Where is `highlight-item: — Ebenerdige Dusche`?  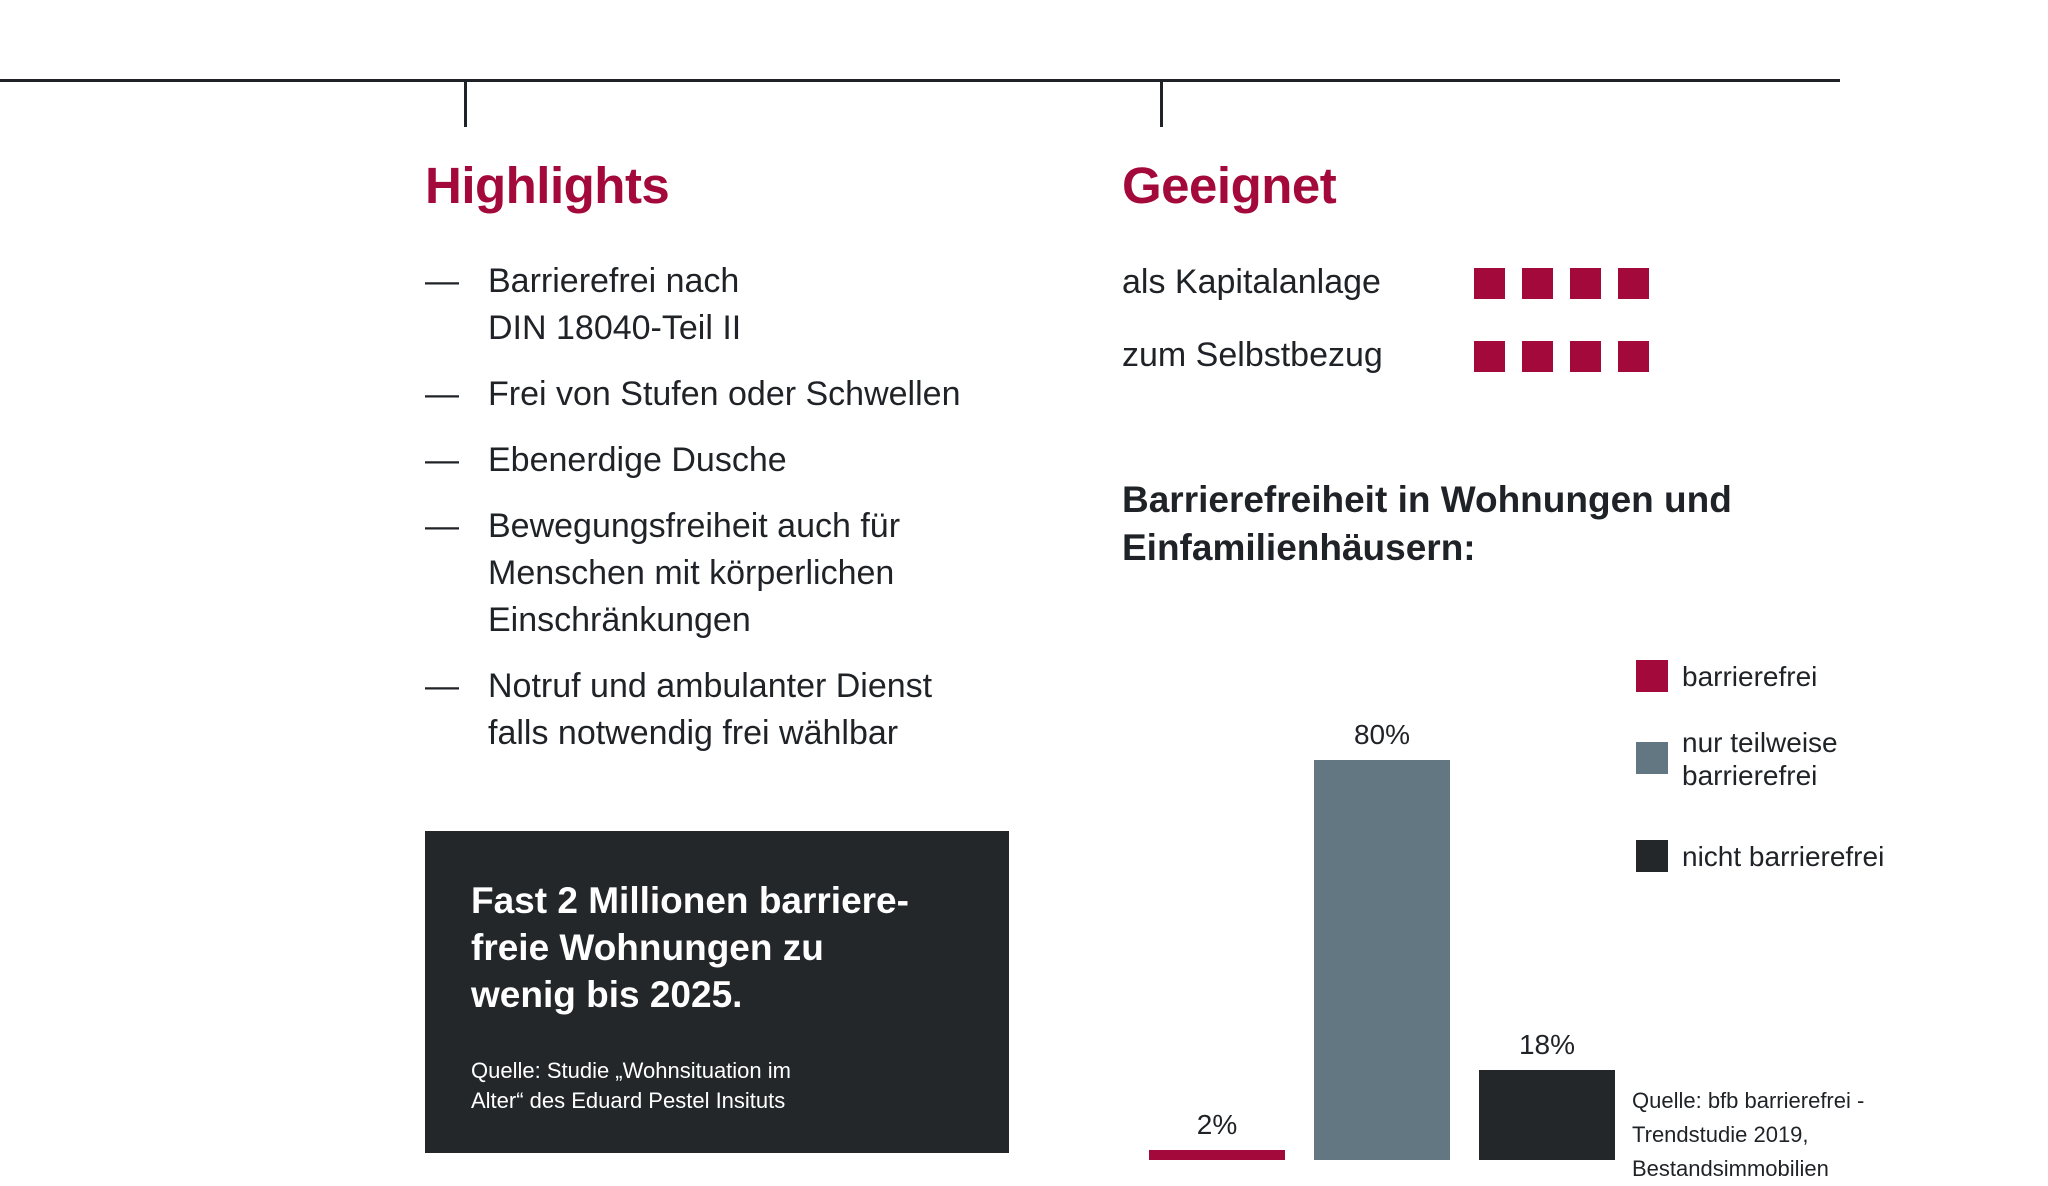
highlight-item: — Ebenerdige Dusche is located at coordinates (735, 460).